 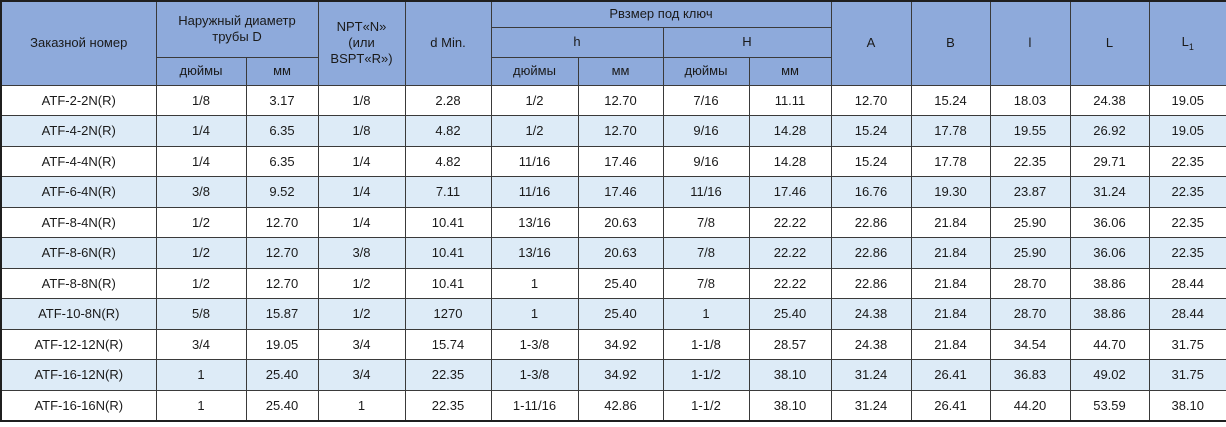 What do you see at coordinates (706, 71) in the screenshot?
I see `header-H-inches: дюймы` at bounding box center [706, 71].